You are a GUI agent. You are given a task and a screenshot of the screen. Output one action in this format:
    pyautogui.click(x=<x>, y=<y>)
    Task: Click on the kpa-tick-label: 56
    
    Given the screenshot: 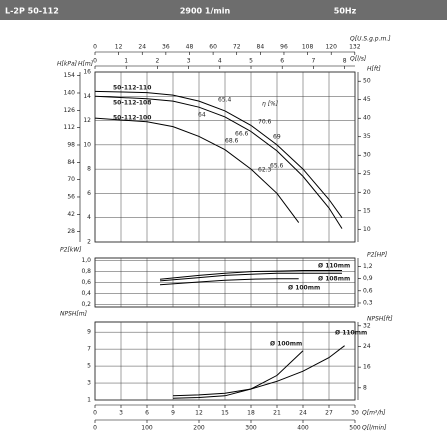 What is the action you would take?
    pyautogui.click(x=71, y=196)
    